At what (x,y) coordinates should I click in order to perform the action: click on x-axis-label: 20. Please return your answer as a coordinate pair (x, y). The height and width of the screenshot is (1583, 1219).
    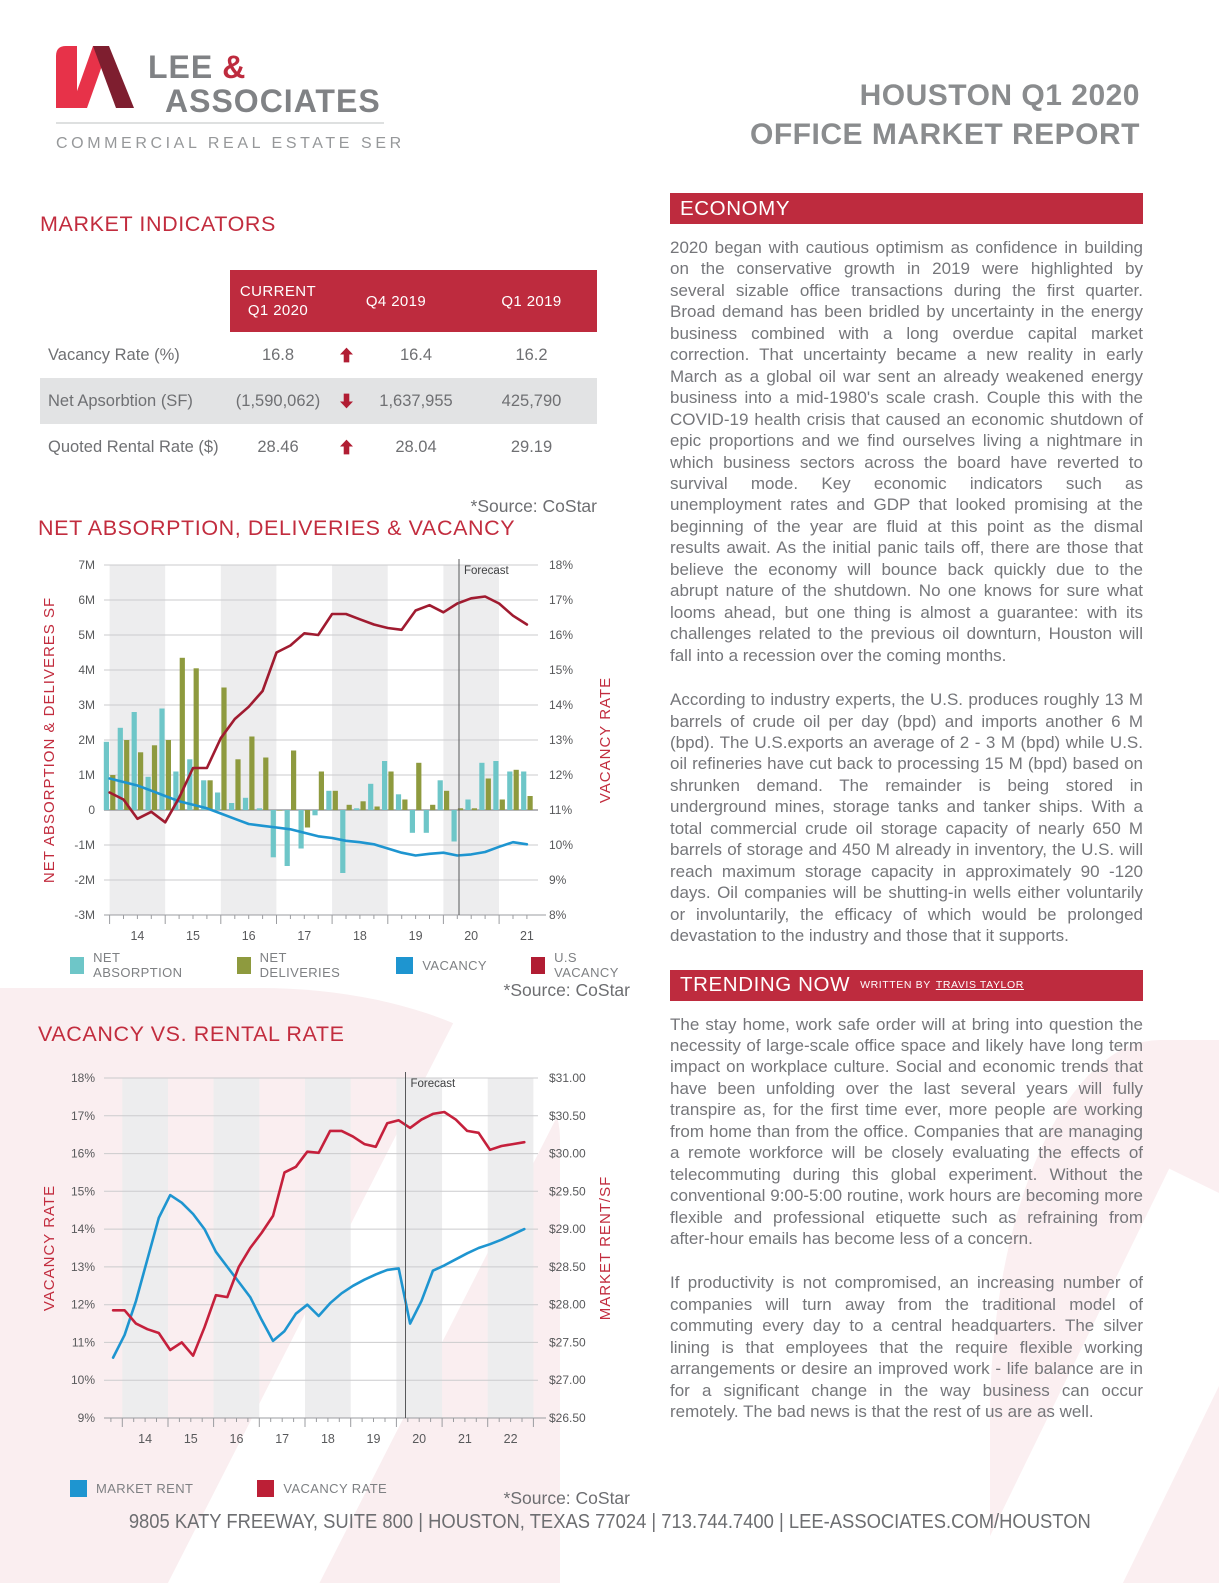
    Looking at the image, I should click on (471, 936).